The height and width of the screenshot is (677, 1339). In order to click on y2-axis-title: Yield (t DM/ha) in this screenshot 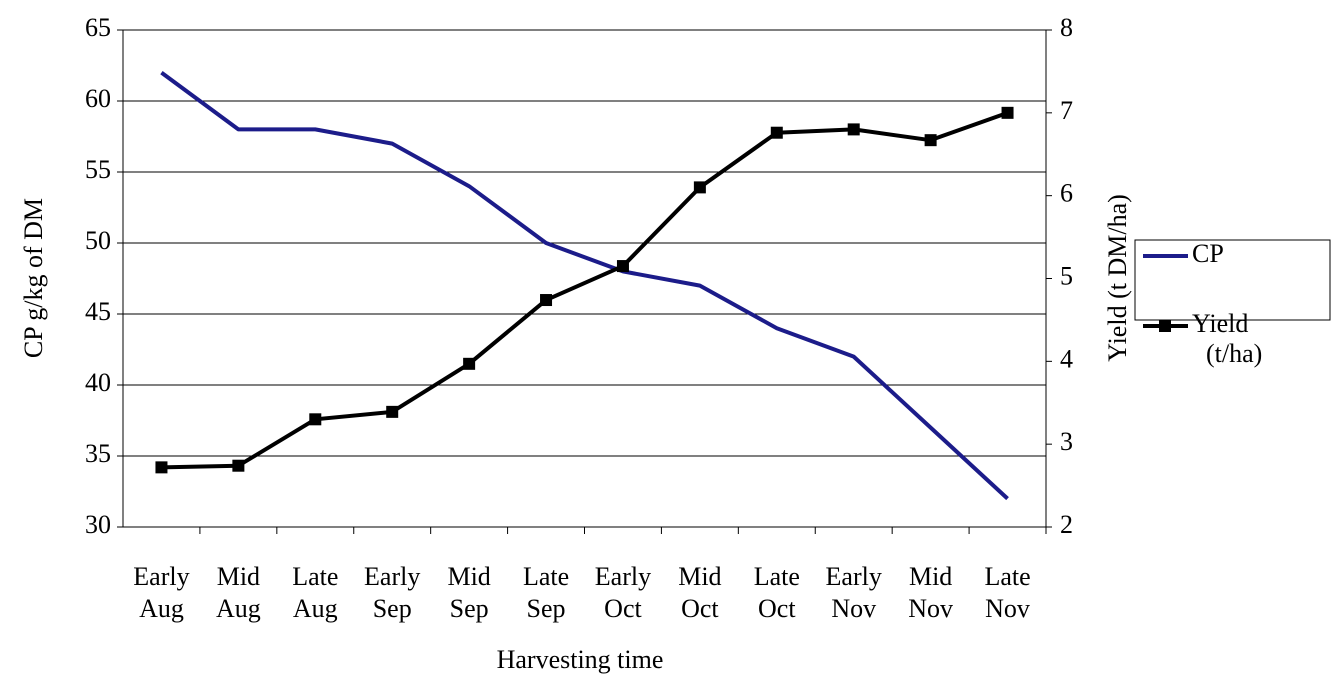, I will do `click(1117, 278)`.